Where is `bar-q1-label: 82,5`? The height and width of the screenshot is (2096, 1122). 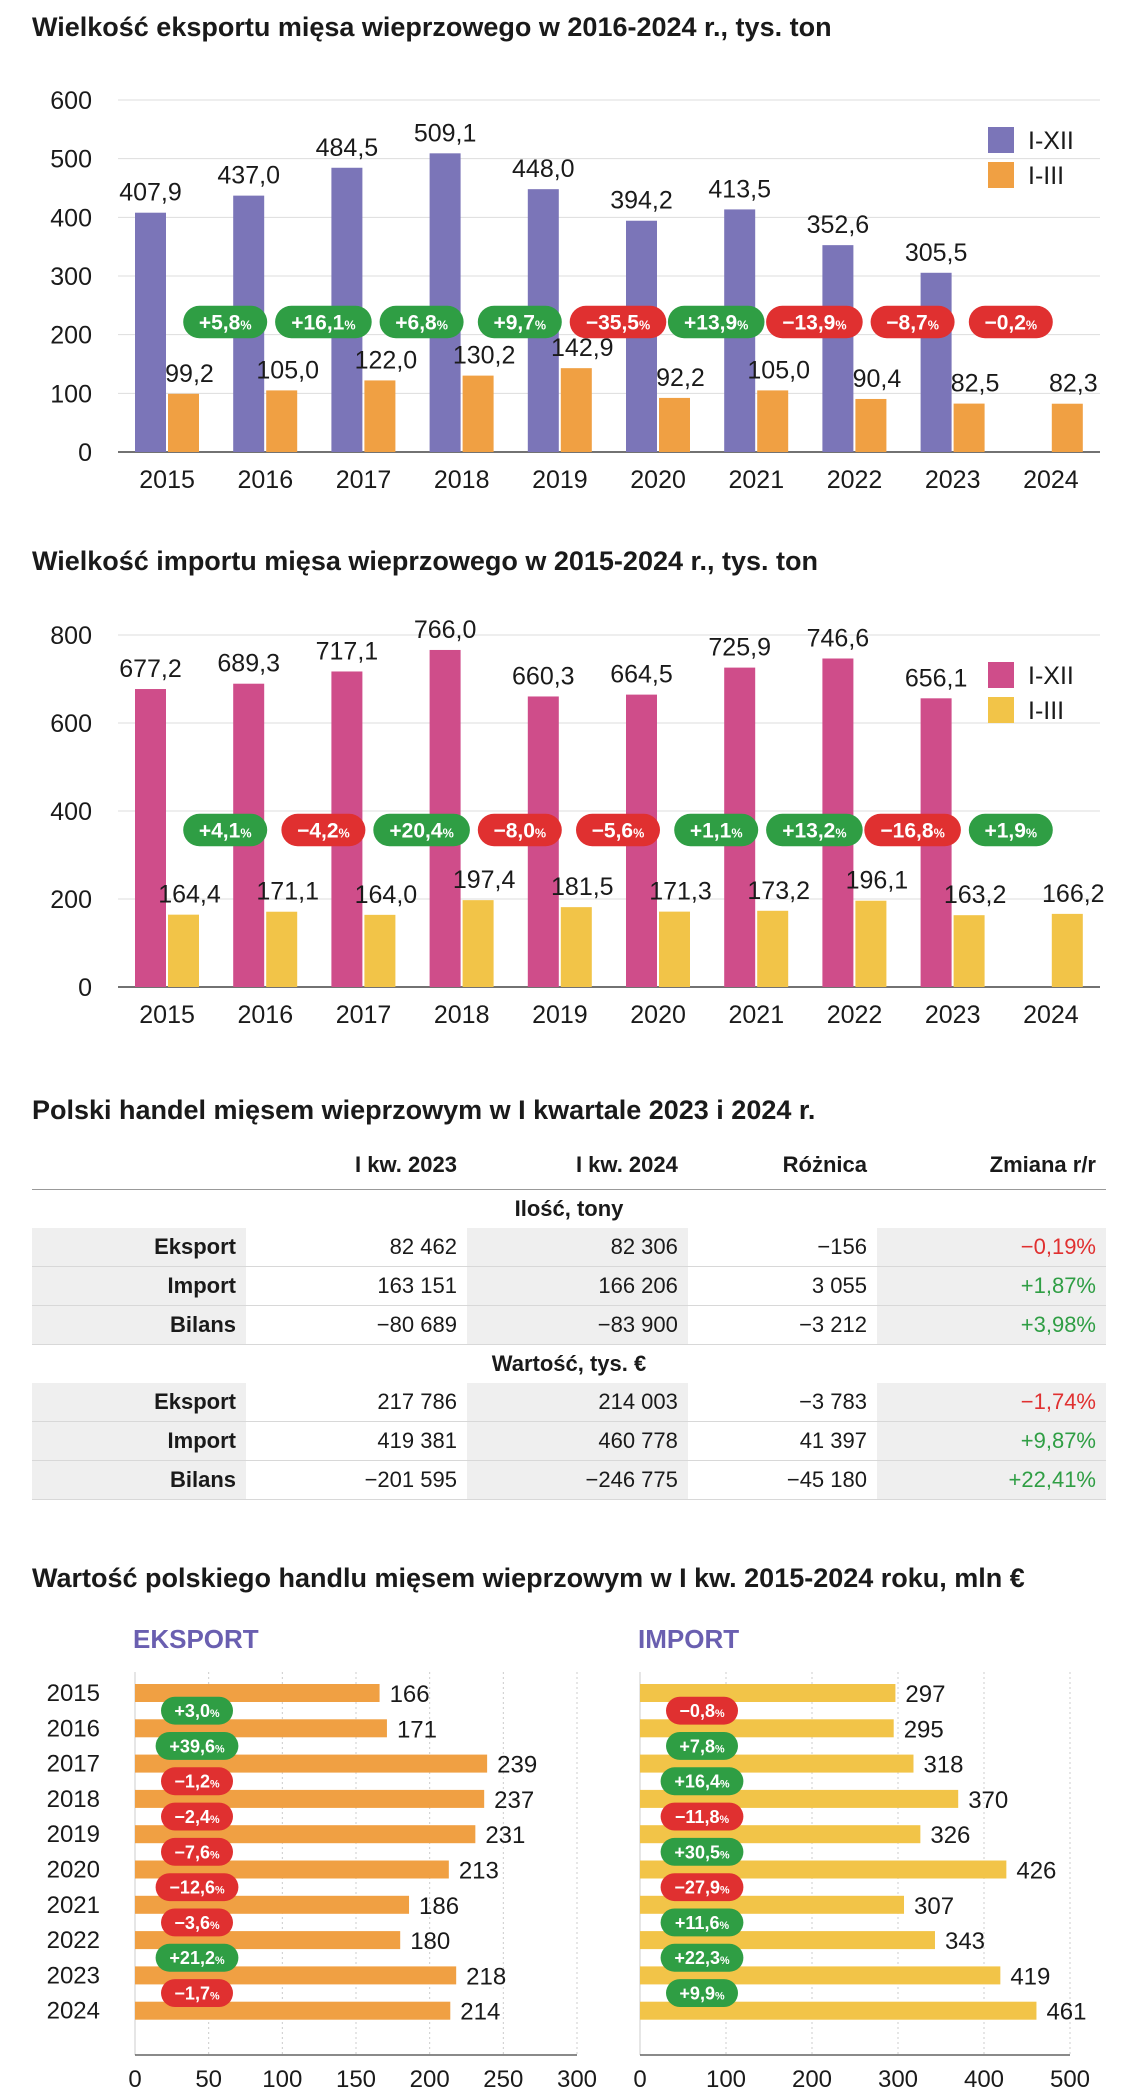
bar-q1-label: 82,5 is located at coordinates (975, 384).